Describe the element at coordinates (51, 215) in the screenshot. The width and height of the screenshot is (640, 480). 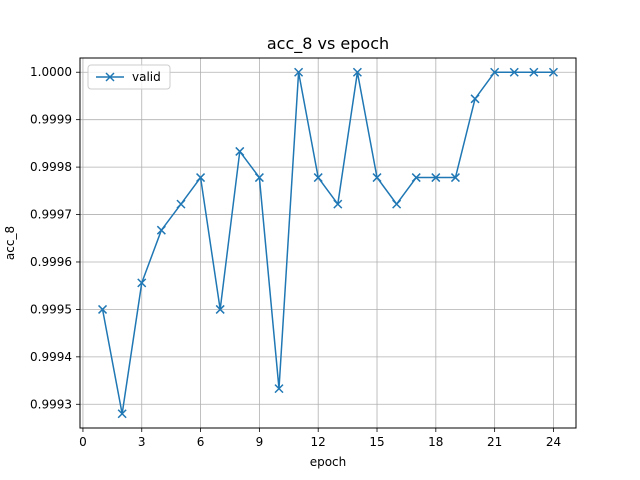
I see `y-tick-label-4: 0.9997` at that location.